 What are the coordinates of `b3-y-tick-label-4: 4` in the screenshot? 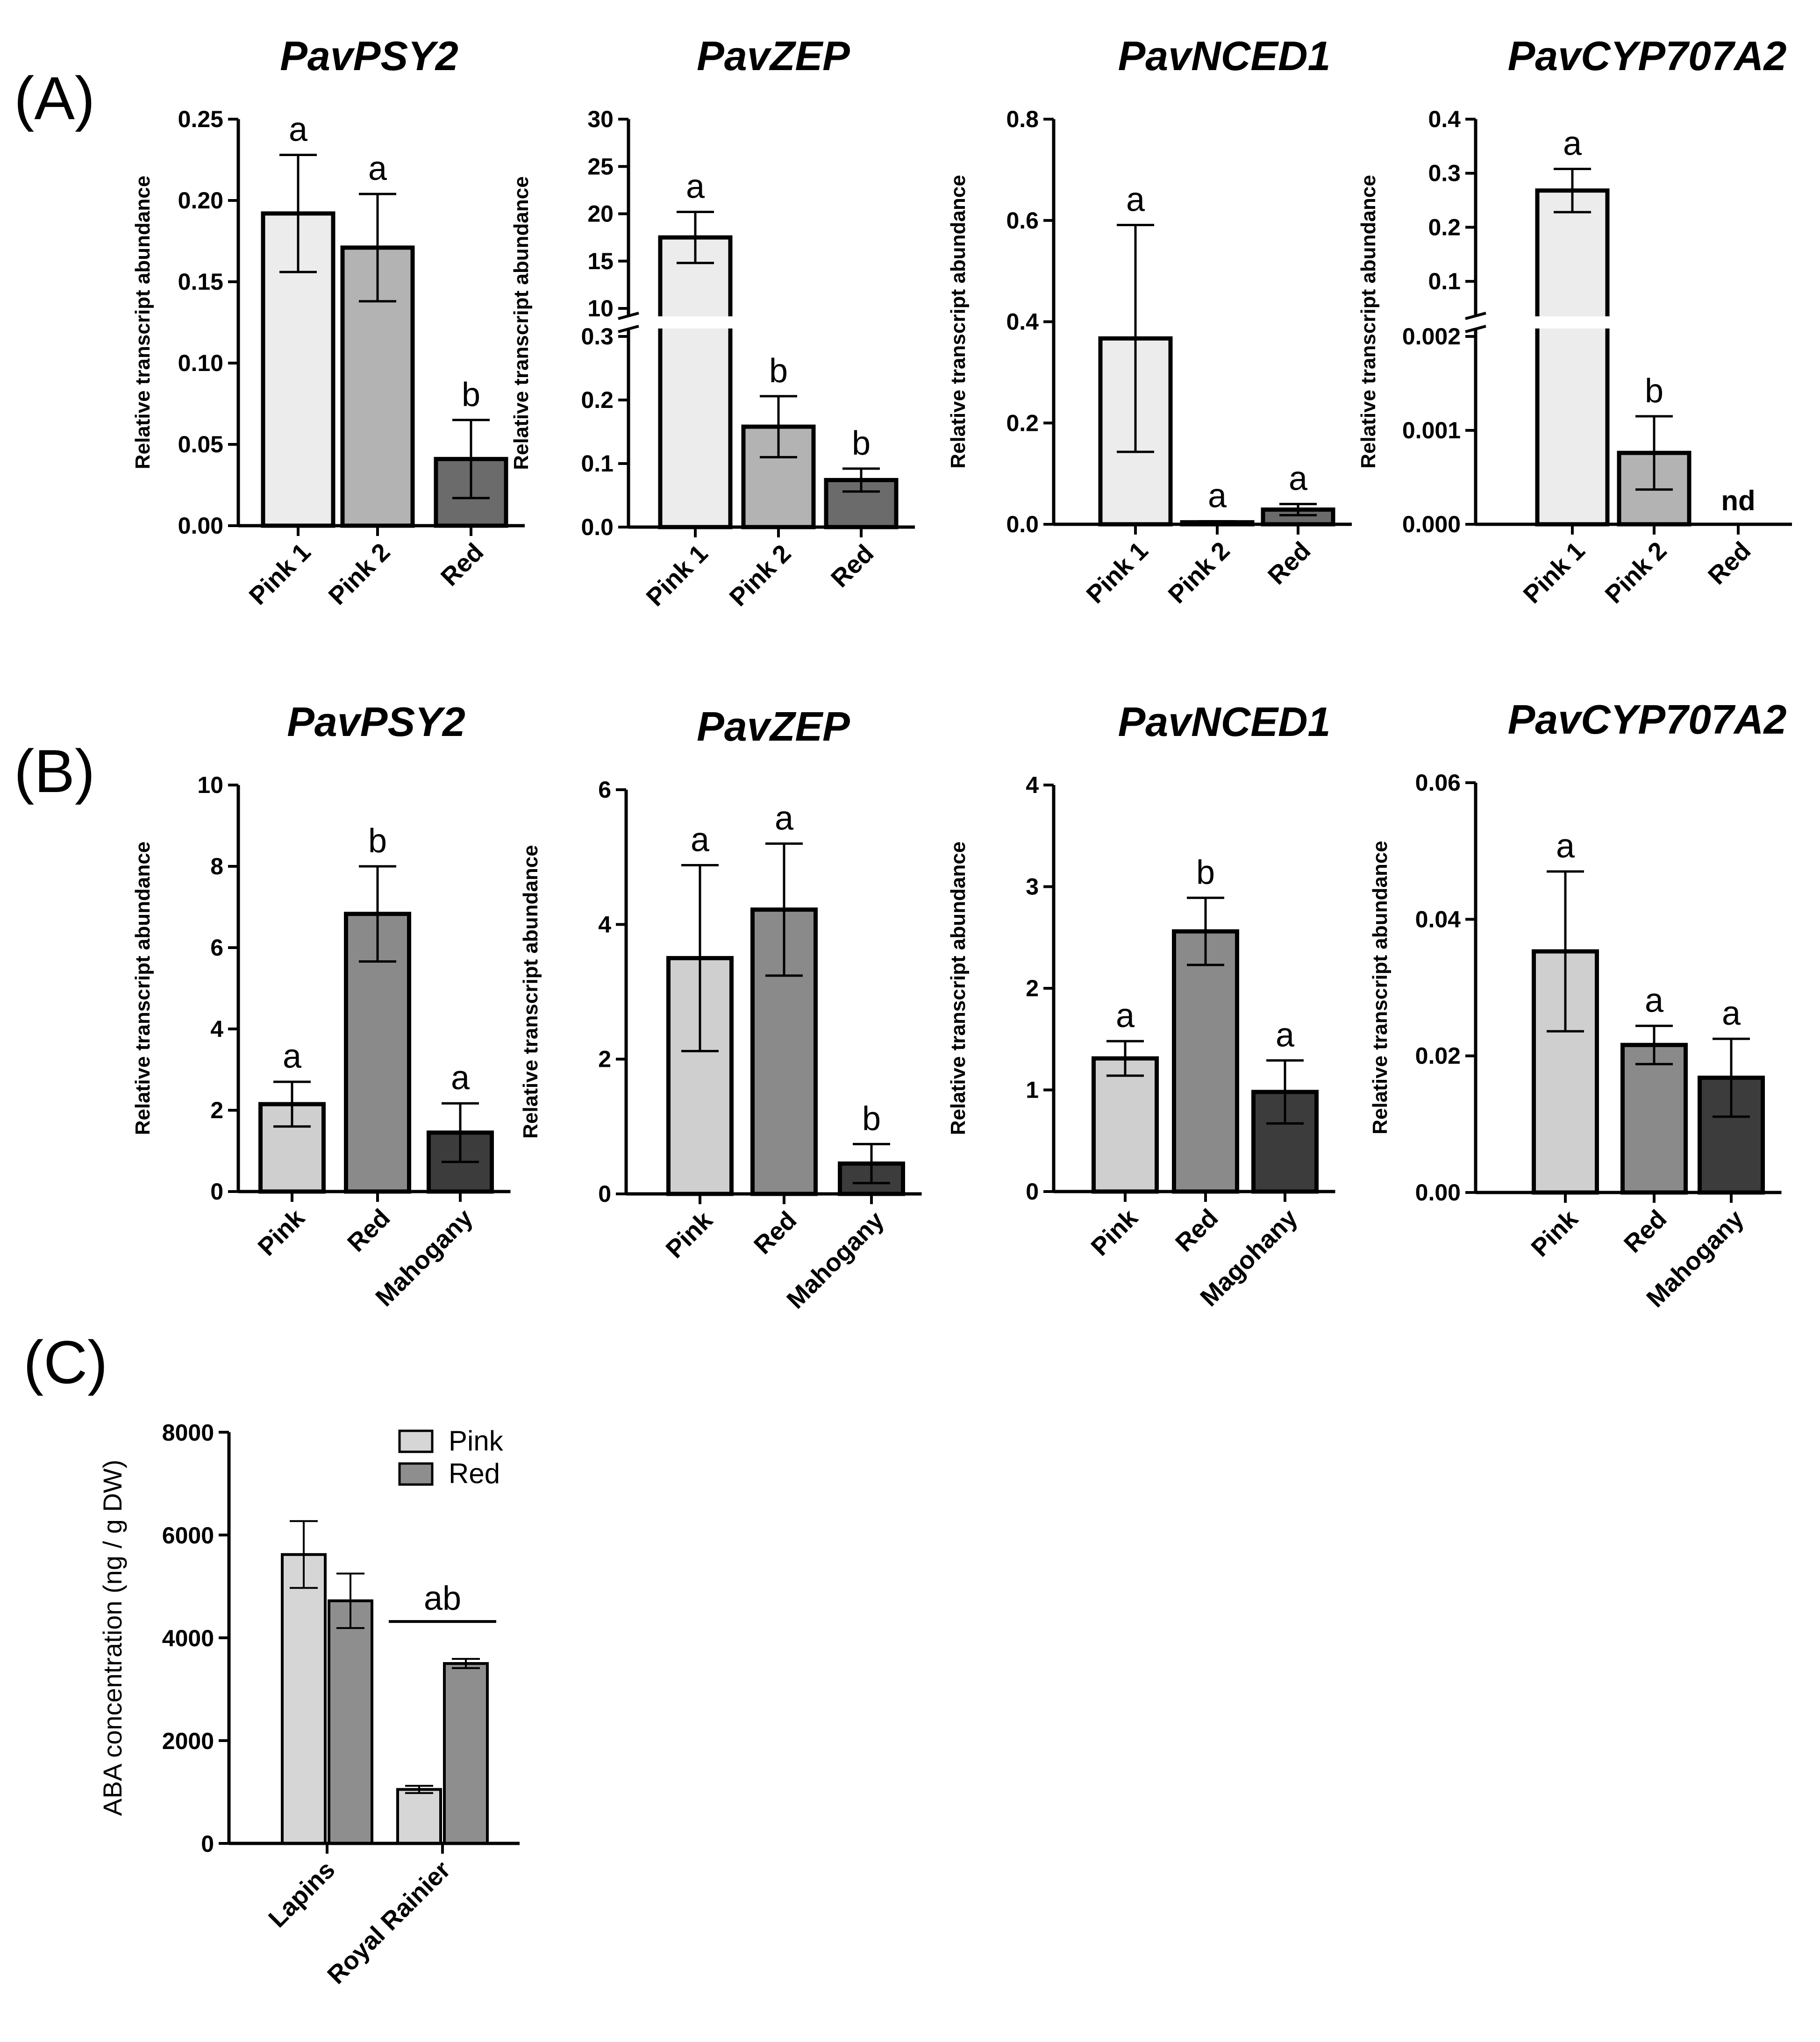 It's located at (1032, 785).